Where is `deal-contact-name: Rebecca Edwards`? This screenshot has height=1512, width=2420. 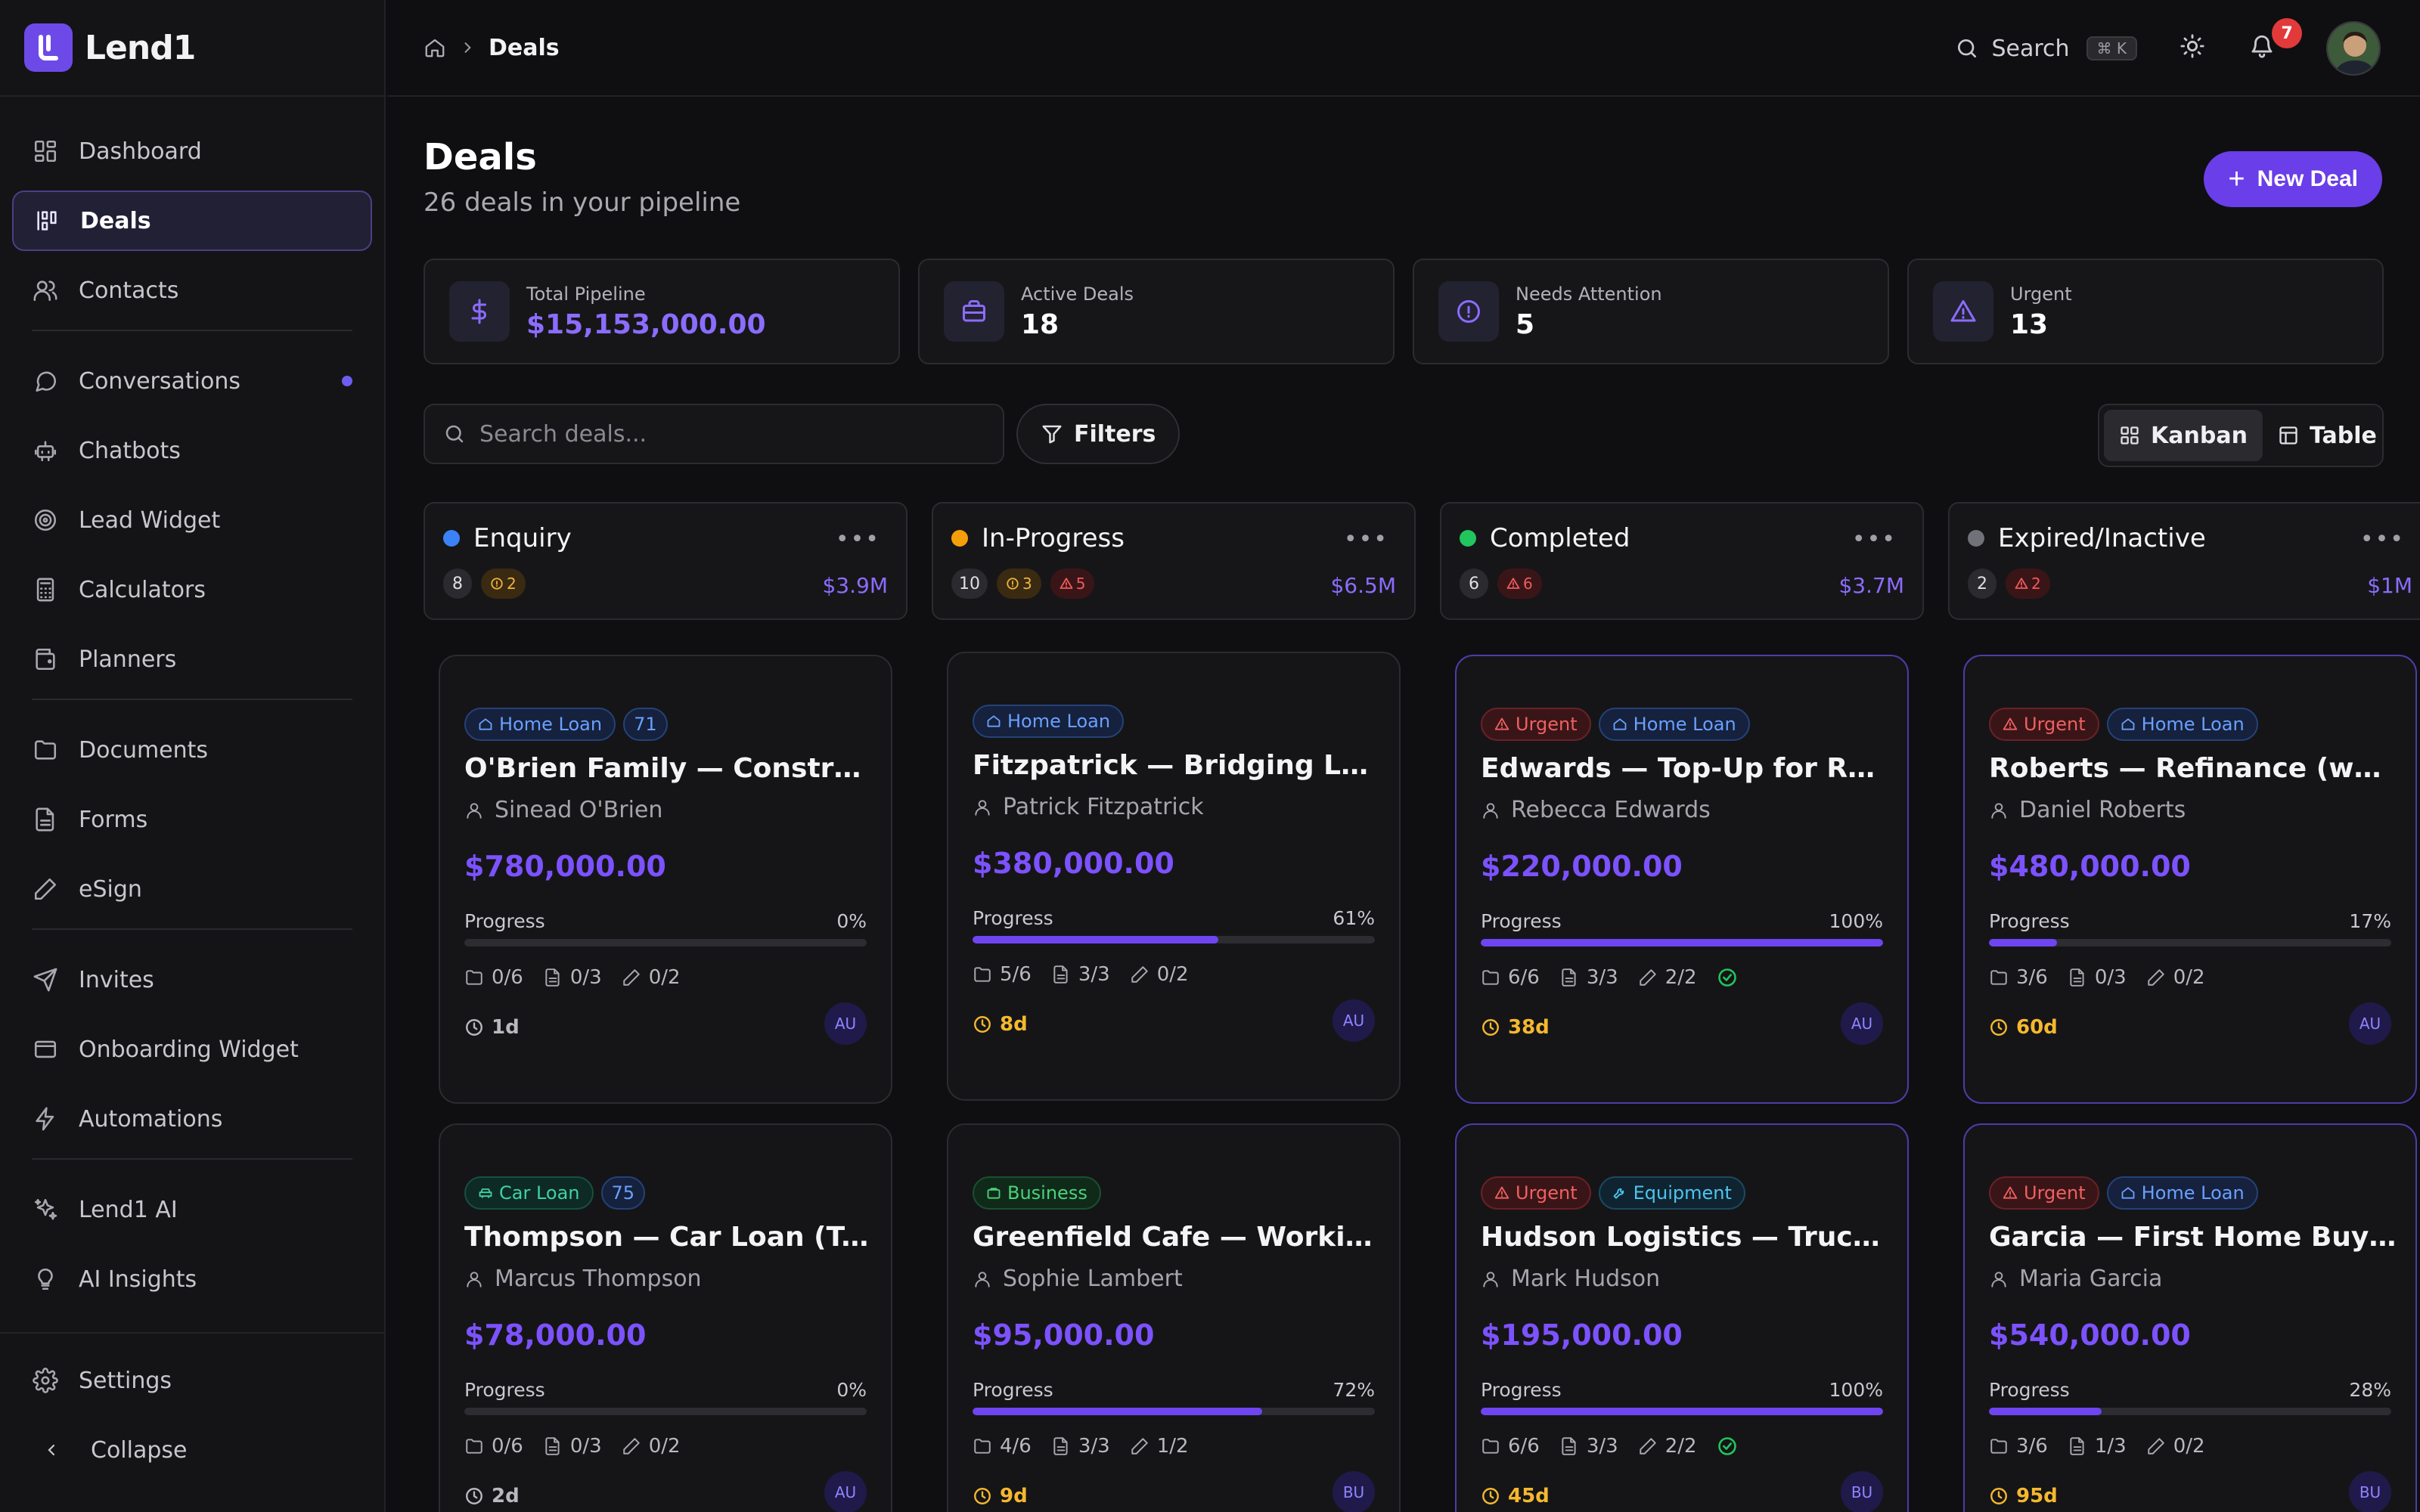 deal-contact-name: Rebecca Edwards is located at coordinates (1611, 810).